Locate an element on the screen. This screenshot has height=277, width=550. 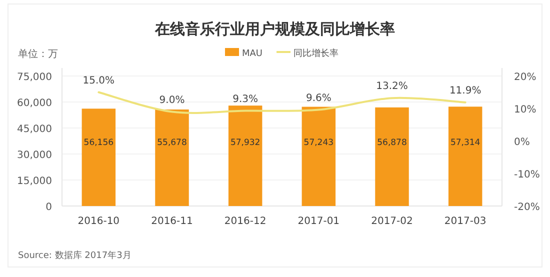
y-tick-label: 45,000 is located at coordinates (34, 129).